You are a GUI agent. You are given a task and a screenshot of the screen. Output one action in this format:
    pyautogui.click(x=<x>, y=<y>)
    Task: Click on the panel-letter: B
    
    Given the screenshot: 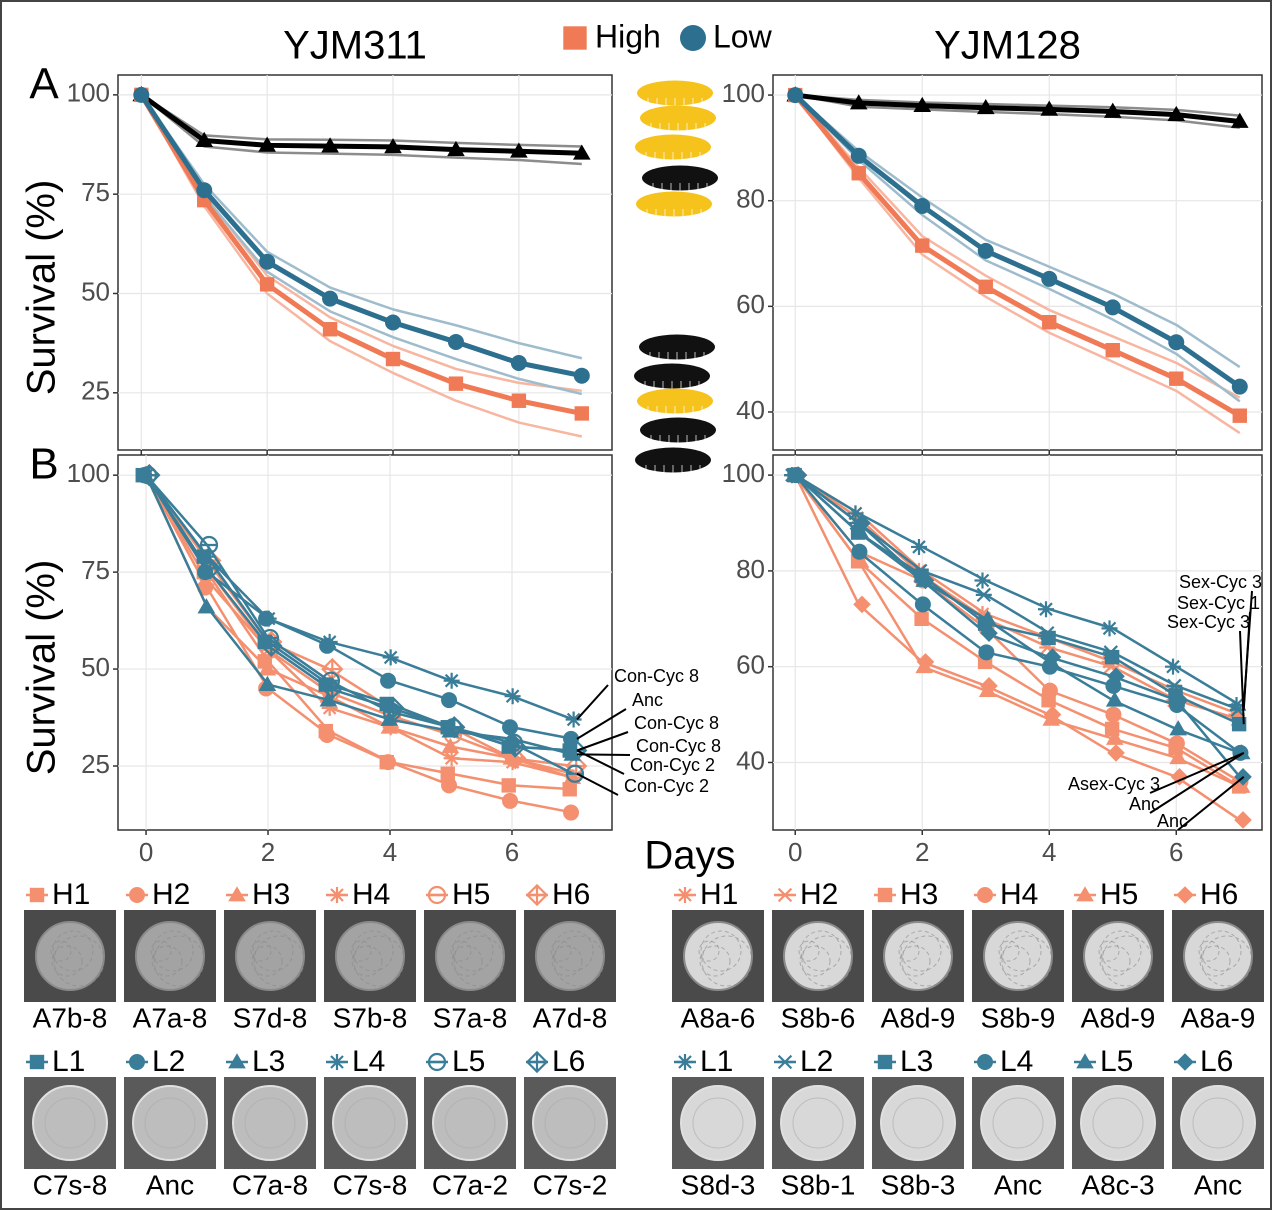 What is the action you would take?
    pyautogui.click(x=43, y=464)
    